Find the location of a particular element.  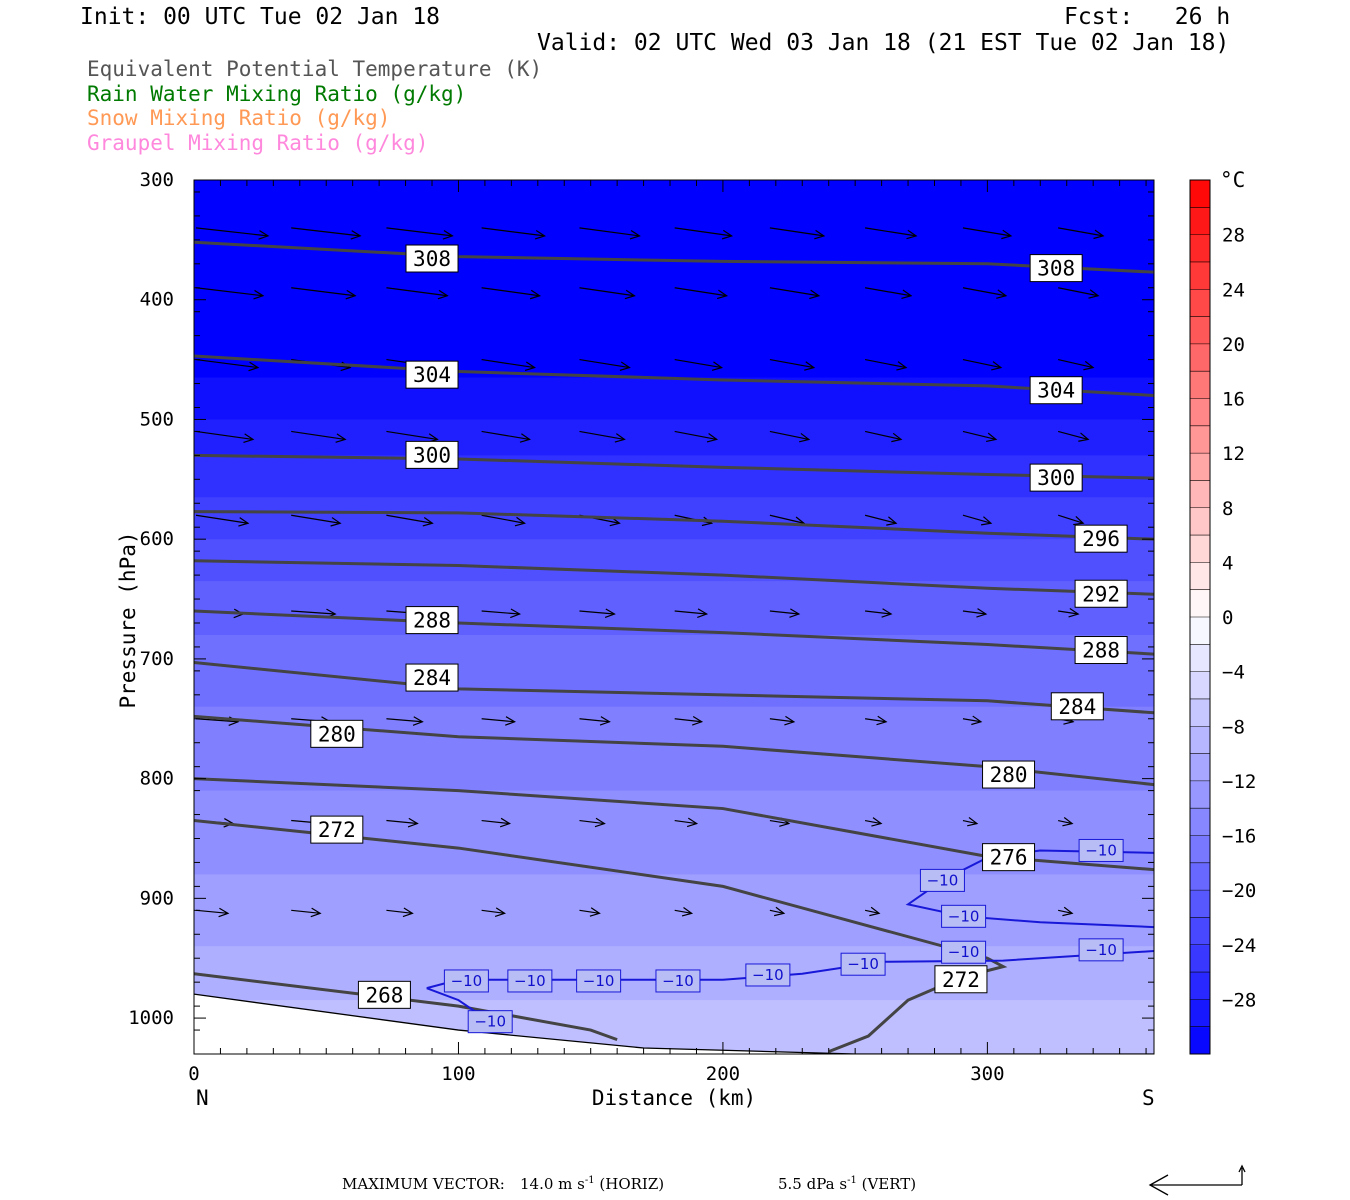

theta-e-label: 308 is located at coordinates (432, 259).